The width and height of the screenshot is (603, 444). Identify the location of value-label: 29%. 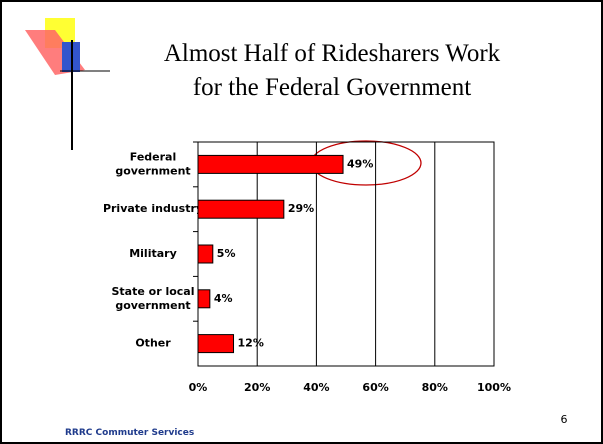
(301, 208).